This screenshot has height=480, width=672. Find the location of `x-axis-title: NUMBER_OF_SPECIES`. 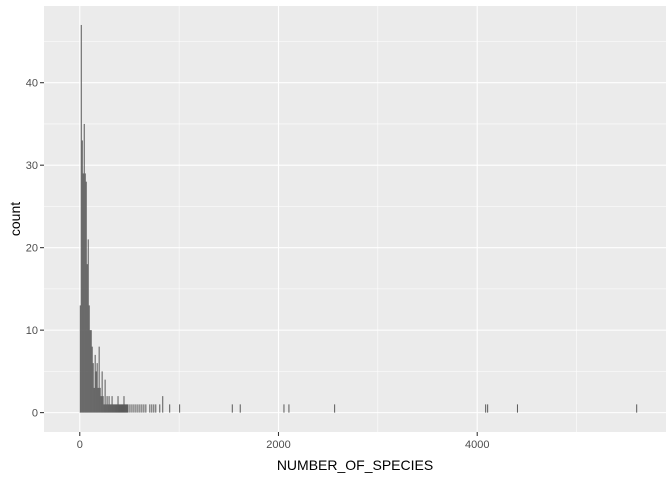

x-axis-title: NUMBER_OF_SPECIES is located at coordinates (355, 465).